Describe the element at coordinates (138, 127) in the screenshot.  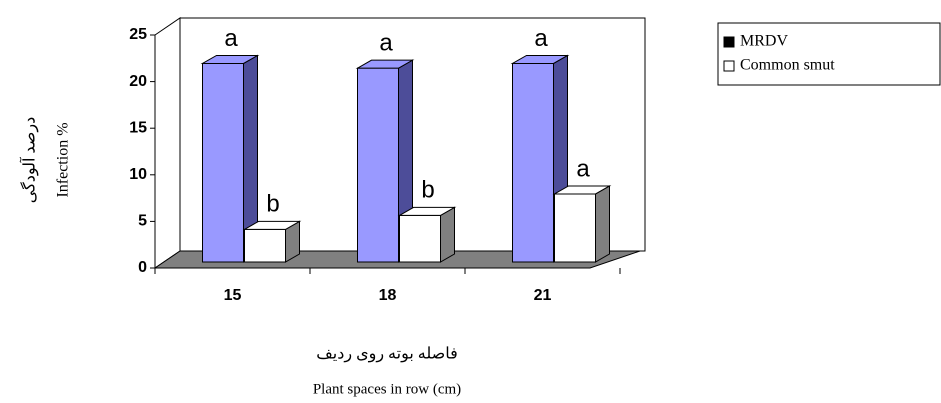
I see `y-tick-label: 15` at that location.